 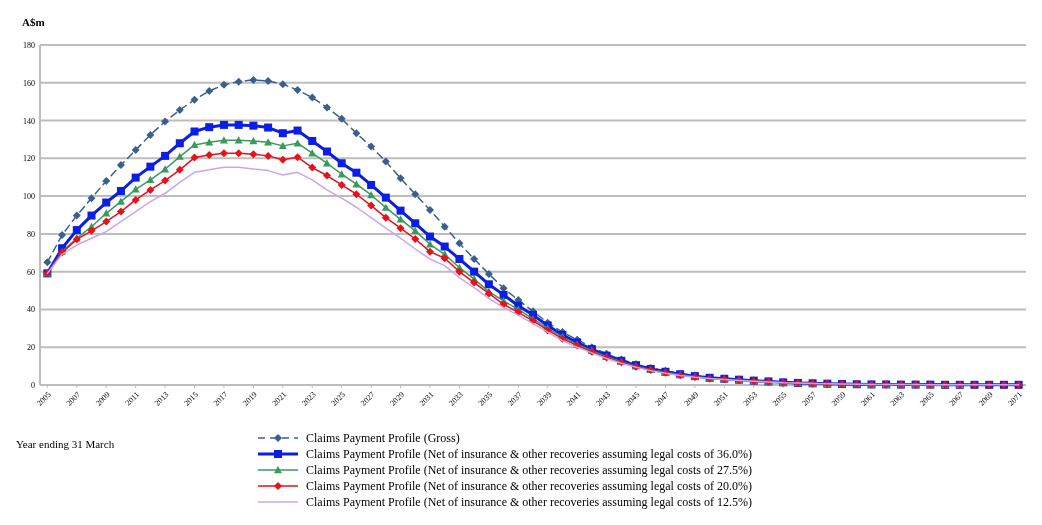 I want to click on legend-label: Claims Payment Profile (Net of insurance & other recoveries assuming legal costs of 20.0%), so click(x=529, y=486).